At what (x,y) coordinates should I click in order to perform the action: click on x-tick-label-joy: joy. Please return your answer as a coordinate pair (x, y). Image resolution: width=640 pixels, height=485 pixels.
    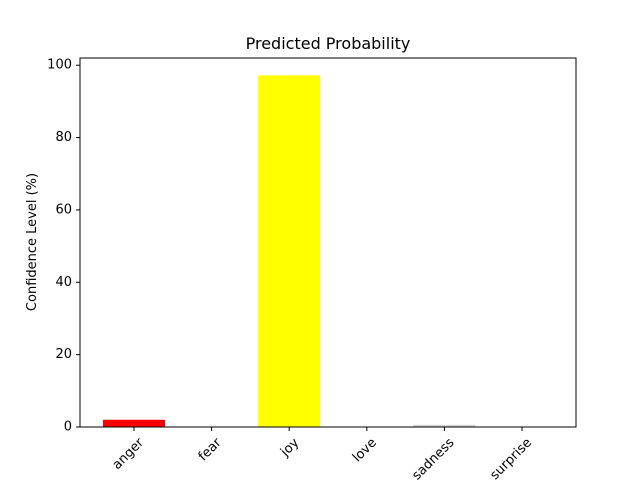
    Looking at the image, I should click on (289, 447).